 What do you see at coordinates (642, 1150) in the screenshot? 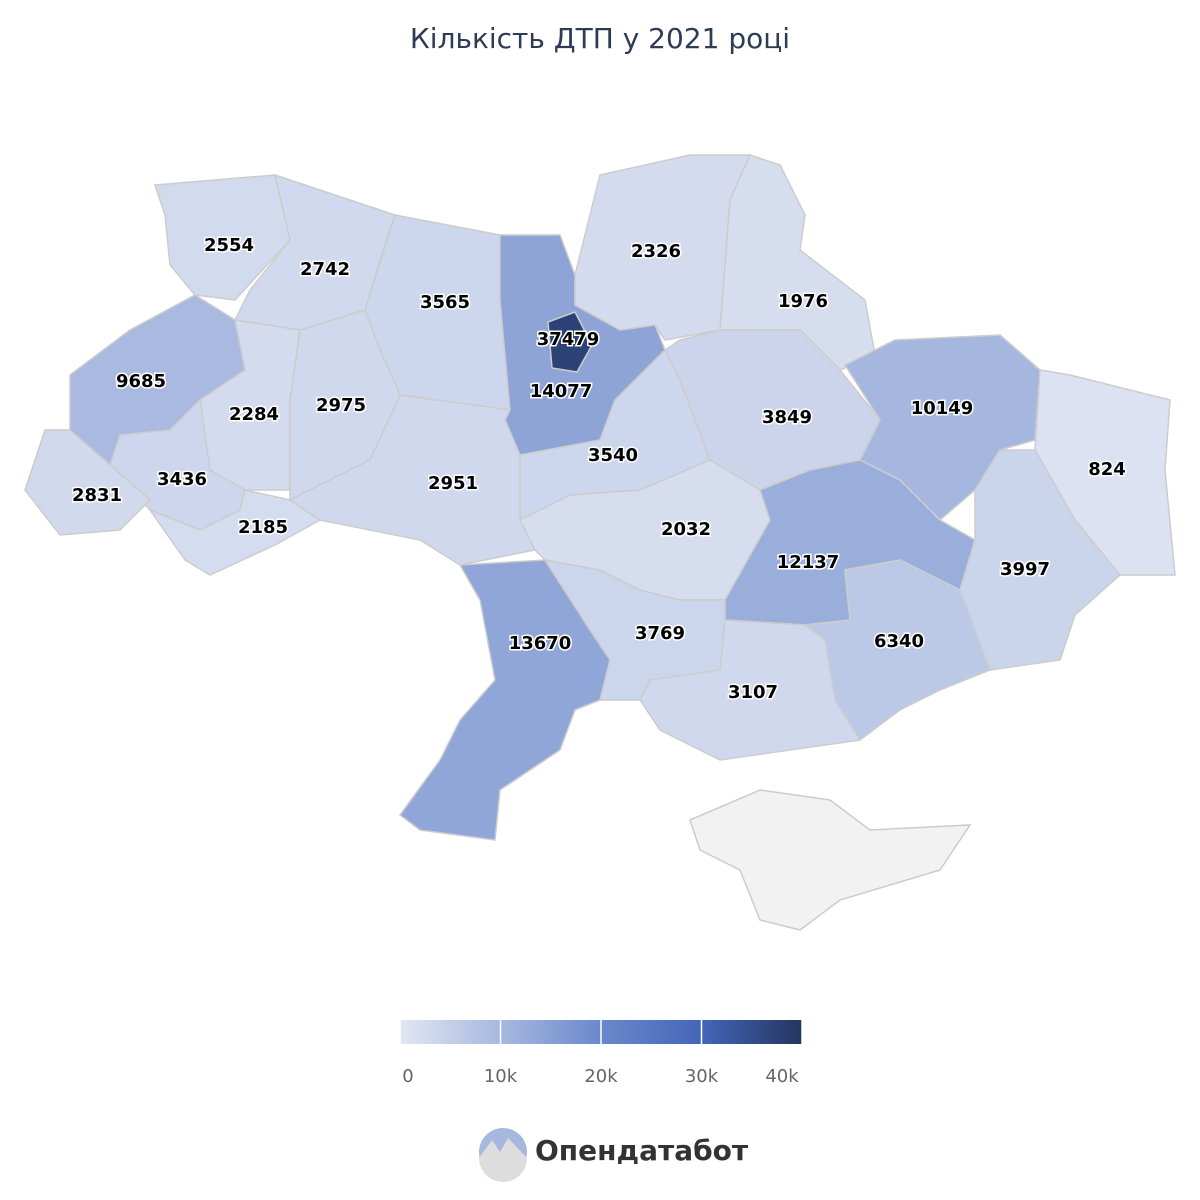
I see `brand-name: Опендатабот` at bounding box center [642, 1150].